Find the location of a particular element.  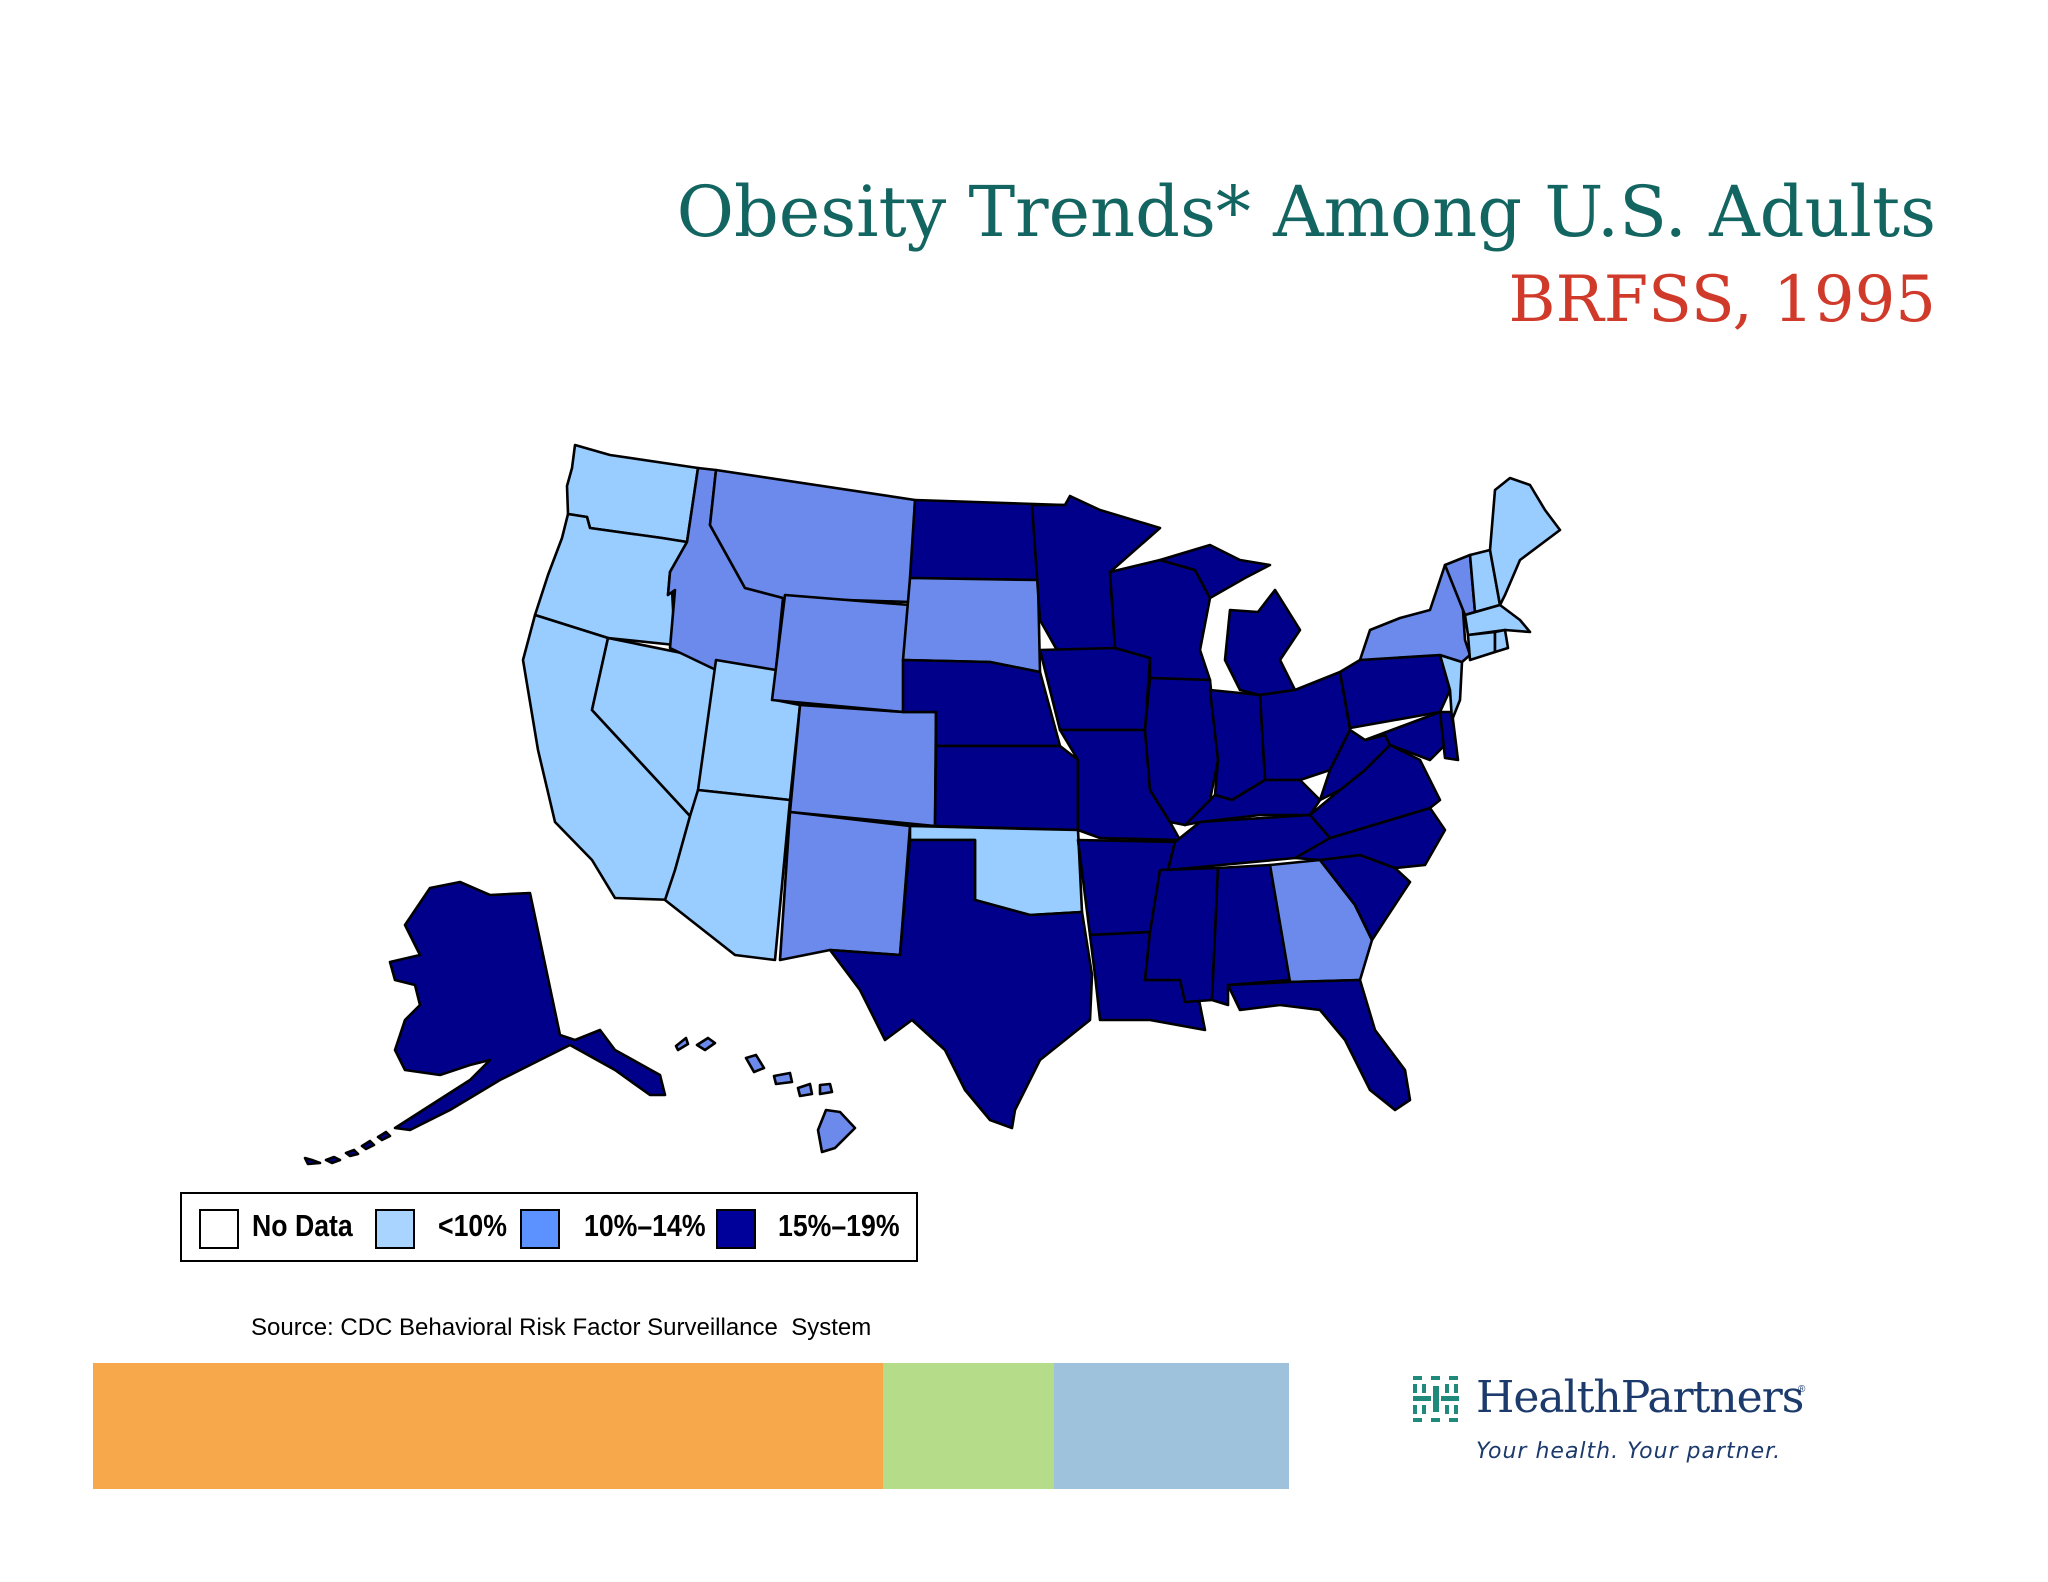

state-hi is located at coordinates (765, 1095).